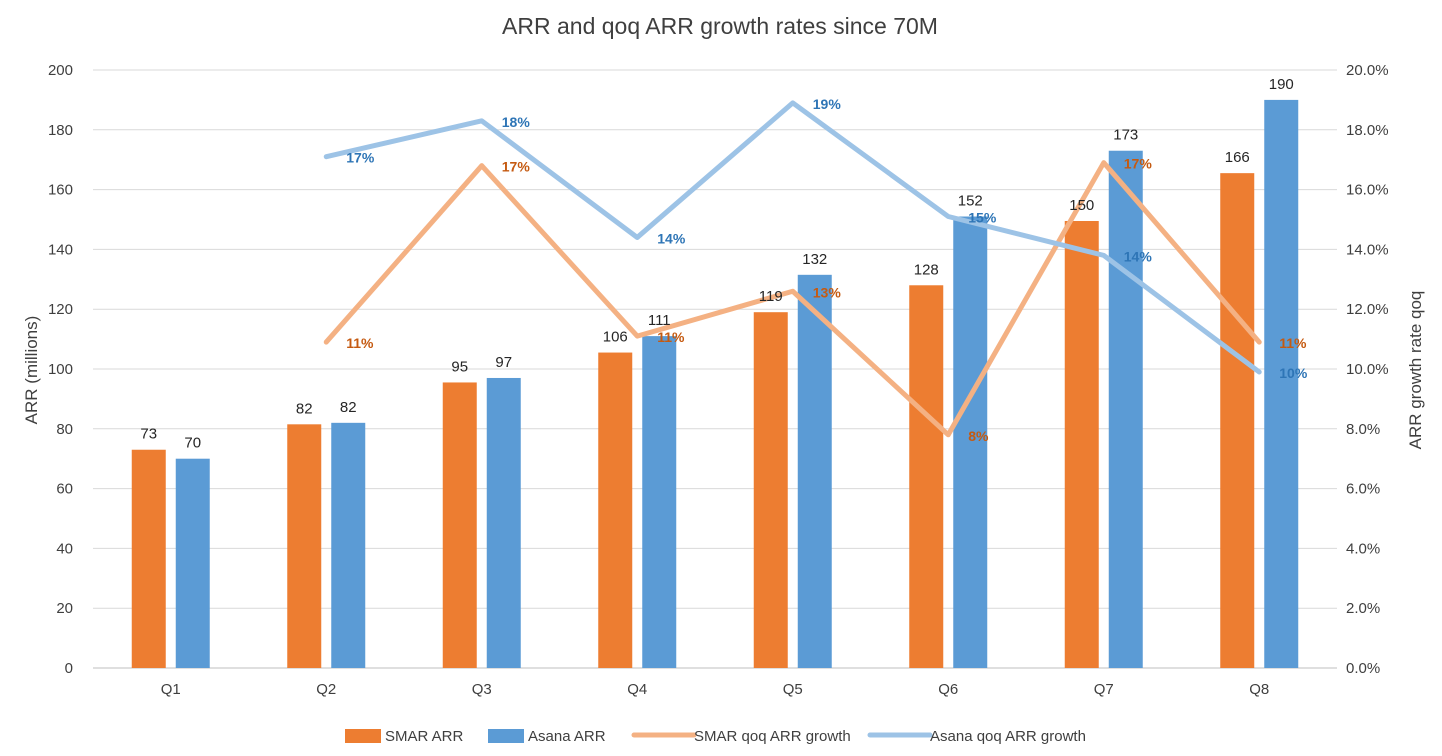 The width and height of the screenshot is (1442, 756). I want to click on left-tick-label: 40, so click(64, 548).